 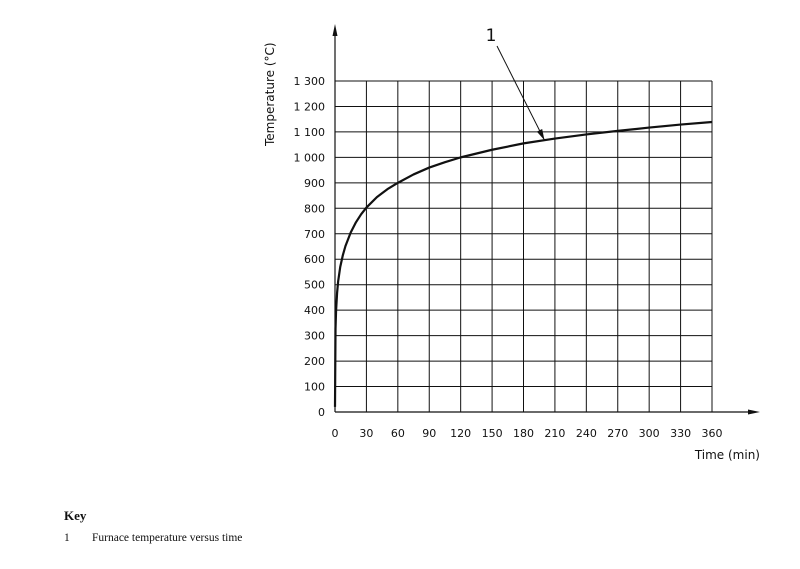 What do you see at coordinates (649, 433) in the screenshot?
I see `x-tick-label: 300` at bounding box center [649, 433].